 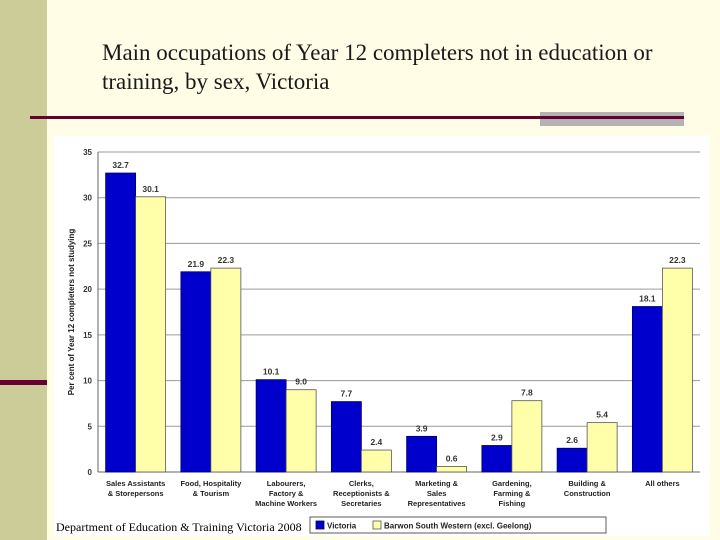 What do you see at coordinates (662, 483) in the screenshot?
I see `x-tick-label: All others` at bounding box center [662, 483].